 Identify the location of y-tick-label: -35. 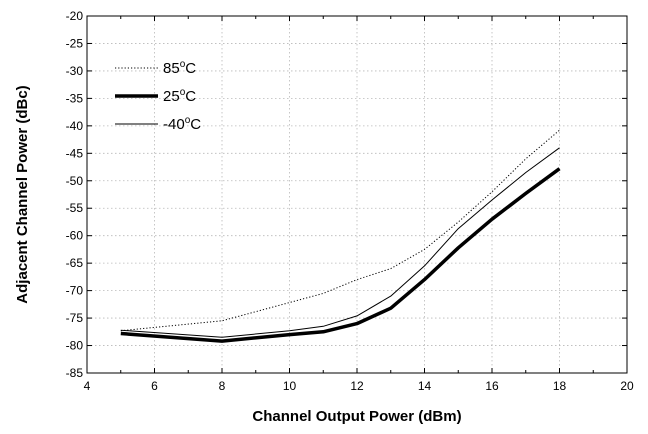
(75, 98).